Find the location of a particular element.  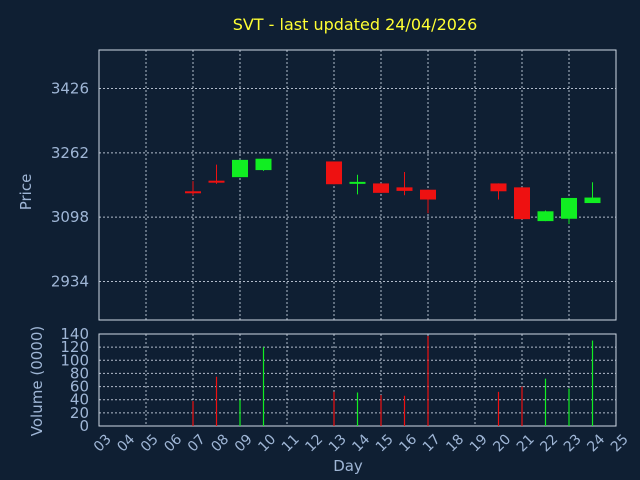

volume-tick-label: 0 is located at coordinates (84, 426).